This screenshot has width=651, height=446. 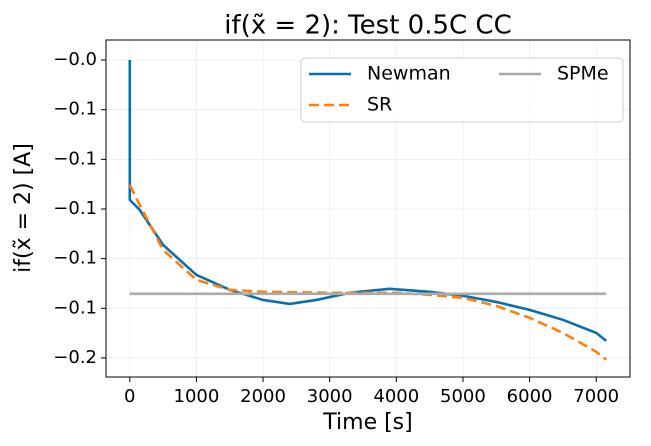 What do you see at coordinates (409, 74) in the screenshot?
I see `legend-label: Newman` at bounding box center [409, 74].